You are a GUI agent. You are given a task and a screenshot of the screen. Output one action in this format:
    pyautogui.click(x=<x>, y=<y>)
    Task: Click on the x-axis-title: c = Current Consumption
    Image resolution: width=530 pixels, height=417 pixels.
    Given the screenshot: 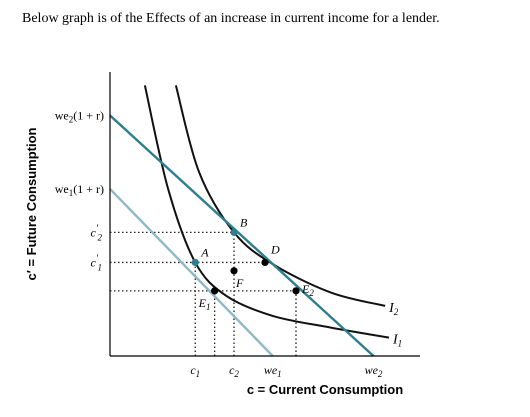 What is the action you would take?
    pyautogui.click(x=325, y=389)
    